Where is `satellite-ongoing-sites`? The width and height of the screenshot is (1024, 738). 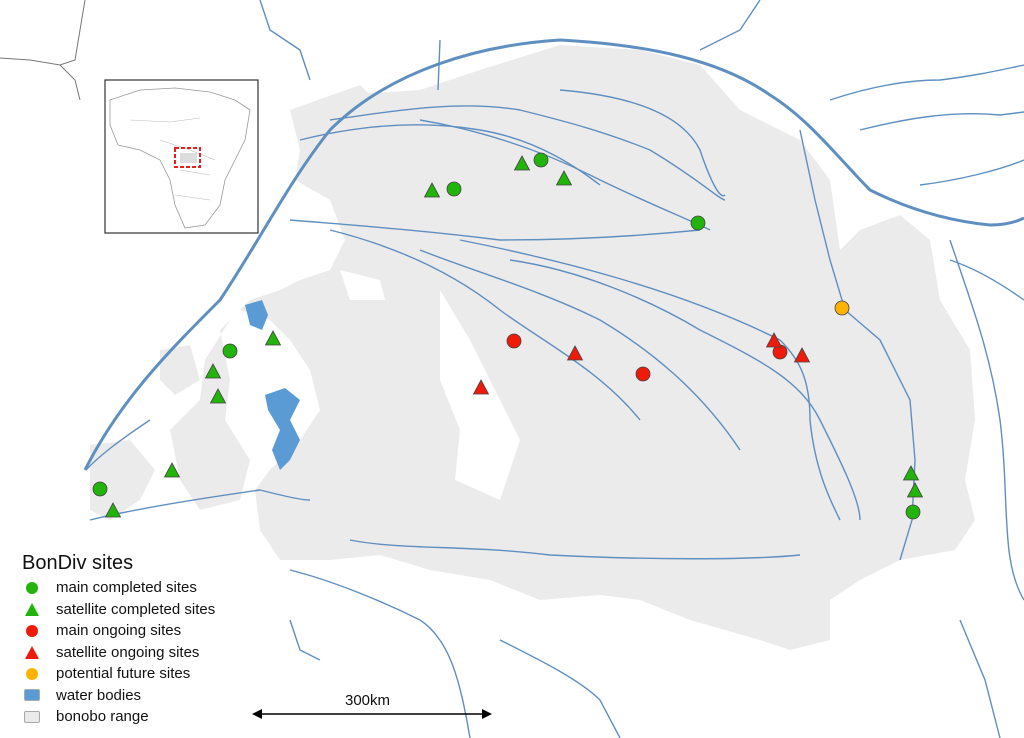 satellite-ongoing-sites is located at coordinates (641, 363).